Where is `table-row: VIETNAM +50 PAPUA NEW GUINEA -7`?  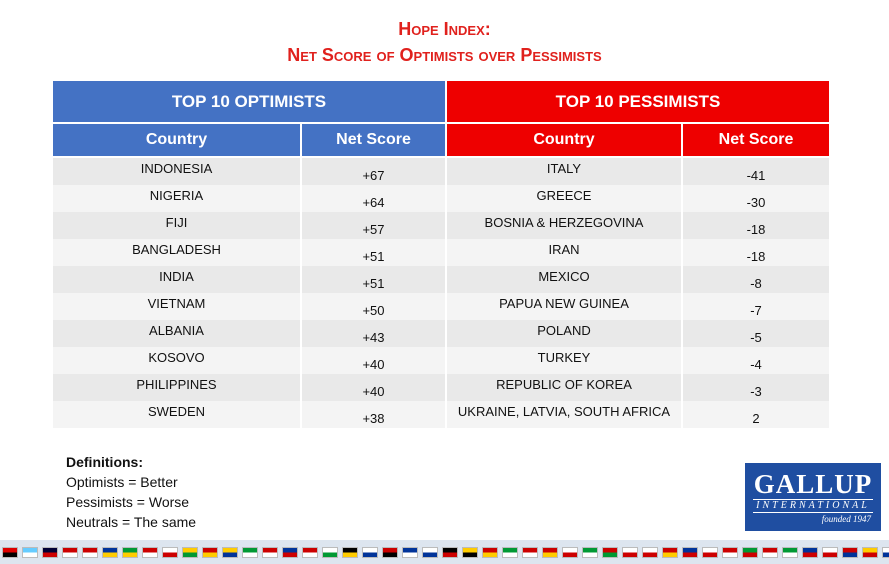
table-row: VIETNAM +50 PAPUA NEW GUINEA -7 is located at coordinates (441, 306).